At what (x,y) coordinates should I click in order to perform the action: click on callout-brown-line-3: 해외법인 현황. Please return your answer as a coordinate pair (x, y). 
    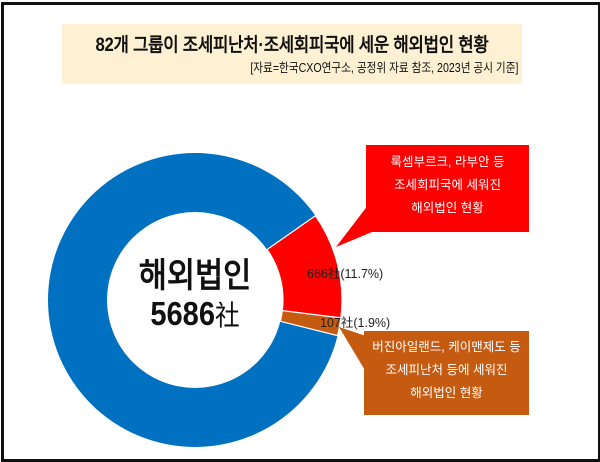
    Looking at the image, I should click on (446, 393).